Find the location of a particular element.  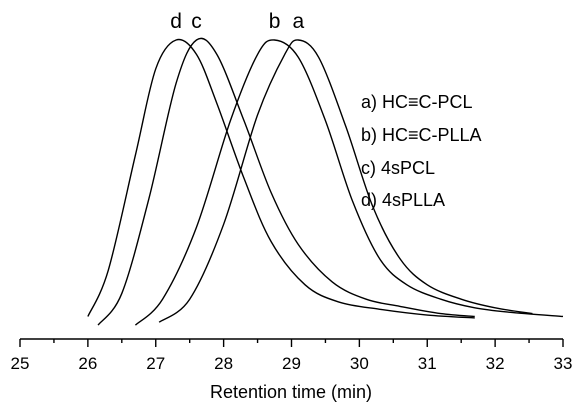

legend-entry-c: c) 4sPCL is located at coordinates (398, 168).